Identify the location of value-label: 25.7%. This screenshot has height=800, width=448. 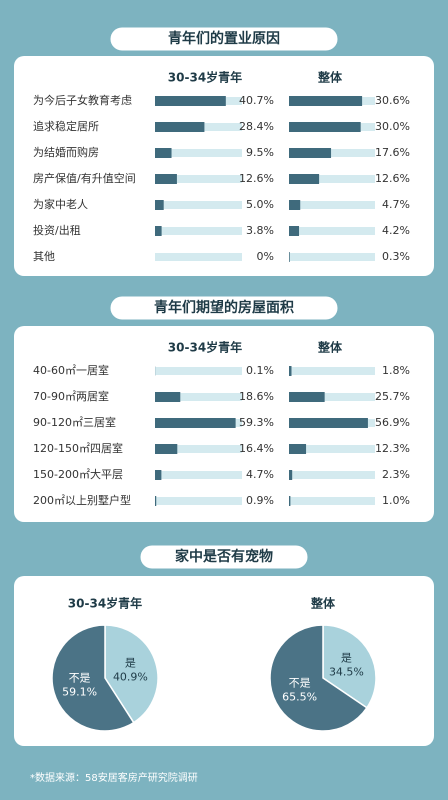
(392, 396).